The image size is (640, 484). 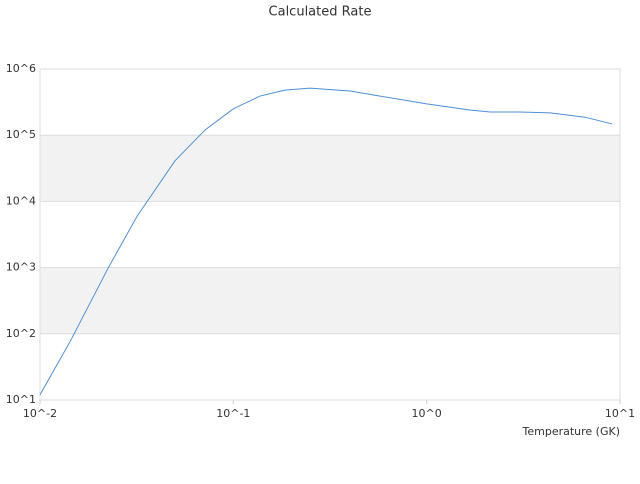 I want to click on x-tick-label: 10^-2, so click(x=40, y=413).